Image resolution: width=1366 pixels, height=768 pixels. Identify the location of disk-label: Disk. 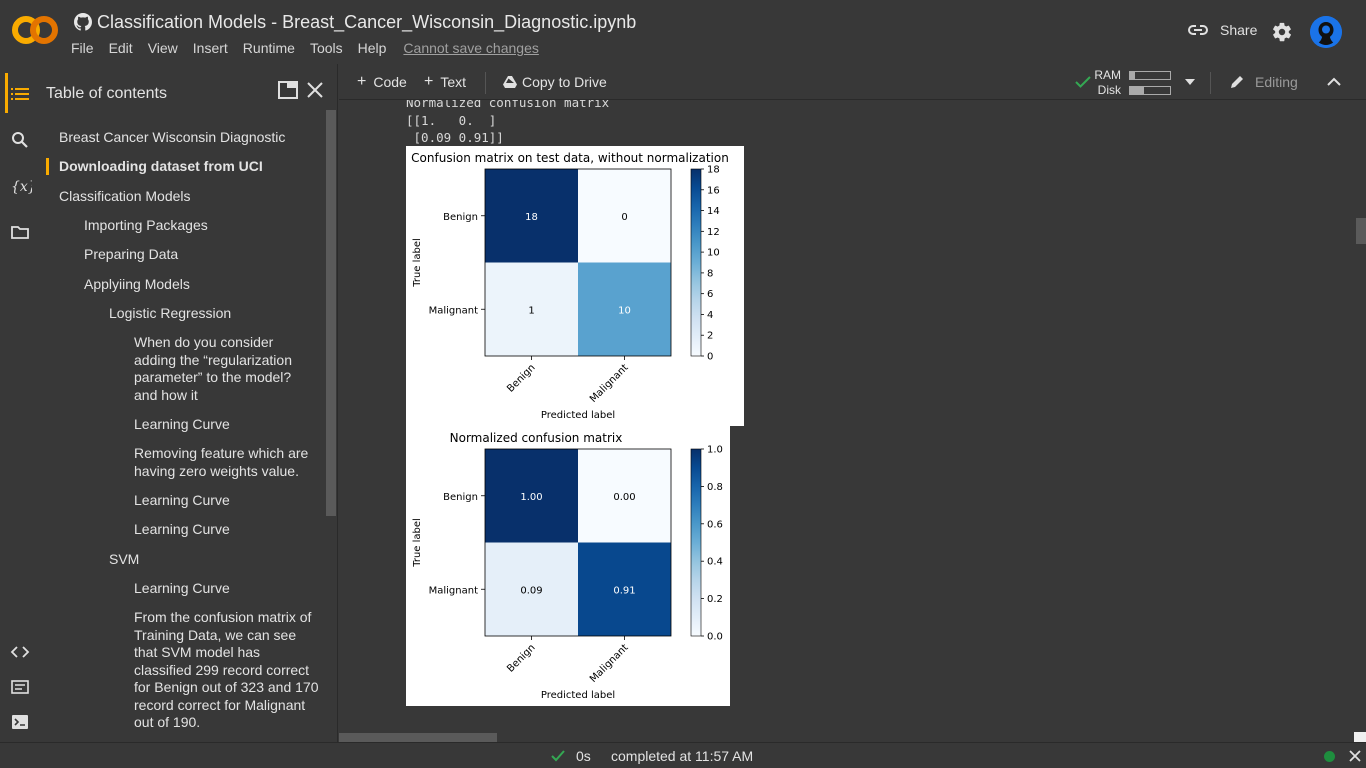
(1109, 90).